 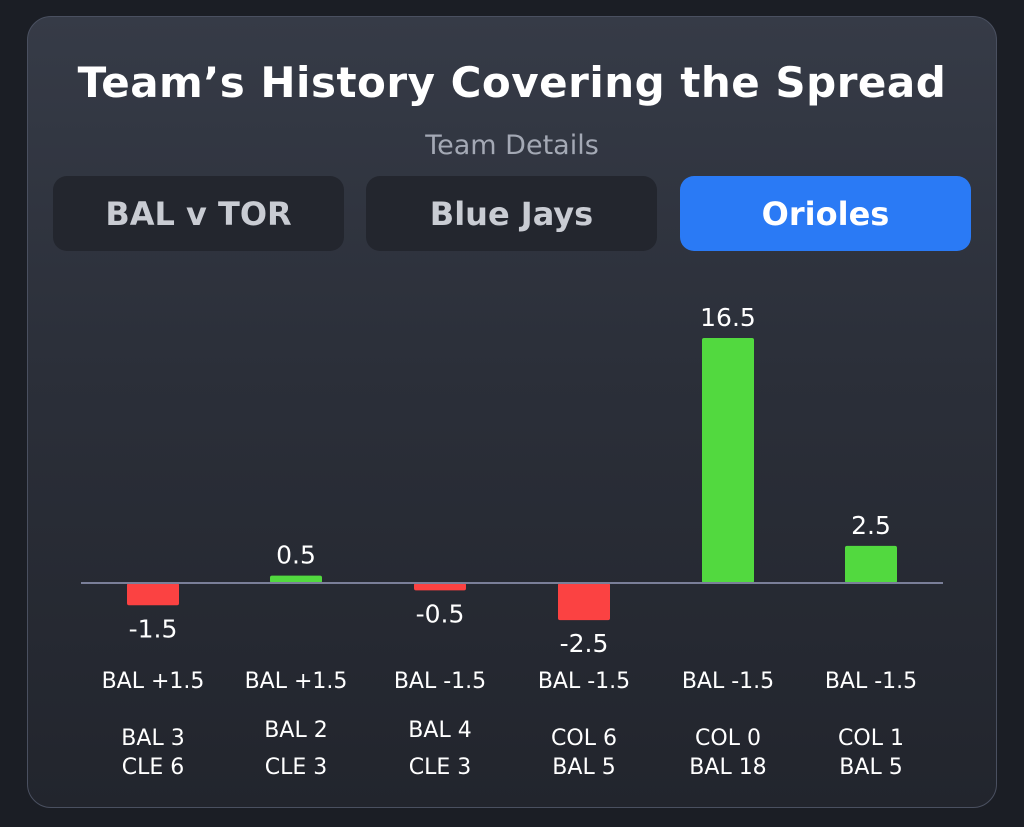 What do you see at coordinates (584, 738) in the screenshot?
I see `score-line-1-3: COL 6` at bounding box center [584, 738].